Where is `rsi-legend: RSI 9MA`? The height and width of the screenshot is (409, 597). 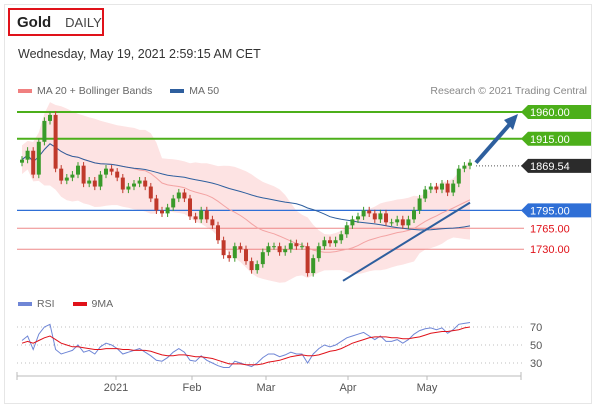
rsi-legend: RSI 9MA is located at coordinates (74, 304).